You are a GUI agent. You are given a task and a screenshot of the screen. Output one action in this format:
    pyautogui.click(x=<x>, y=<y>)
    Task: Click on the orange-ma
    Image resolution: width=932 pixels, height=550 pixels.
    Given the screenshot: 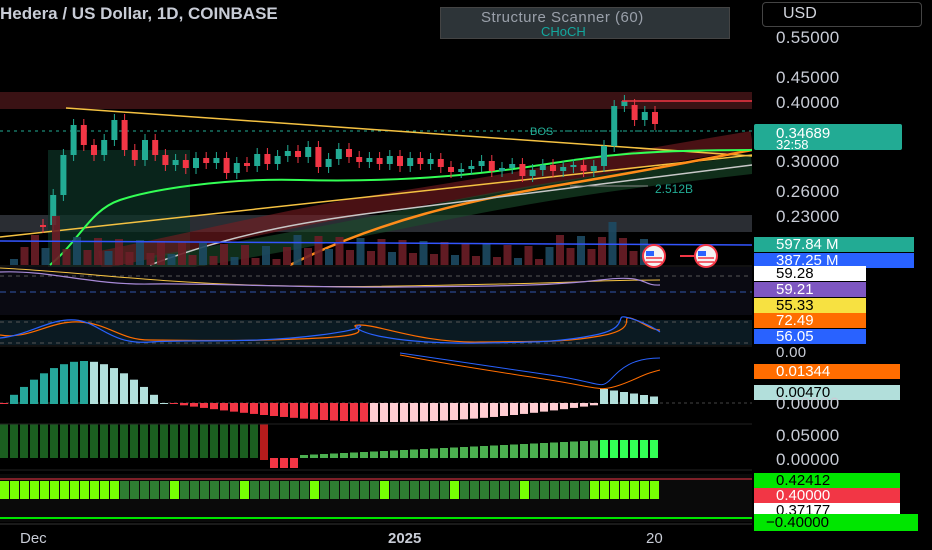 What is the action you would take?
    pyautogui.click(x=521, y=207)
    